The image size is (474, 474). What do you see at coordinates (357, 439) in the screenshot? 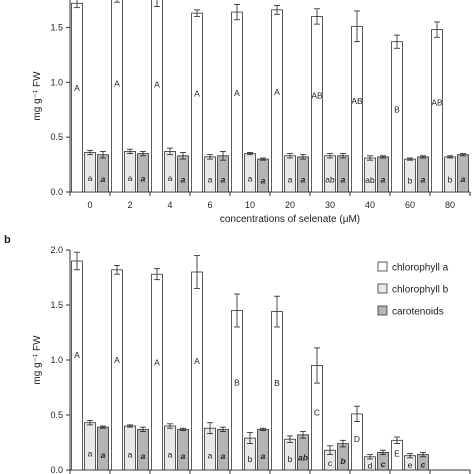
I see `significance-label: D` at bounding box center [357, 439].